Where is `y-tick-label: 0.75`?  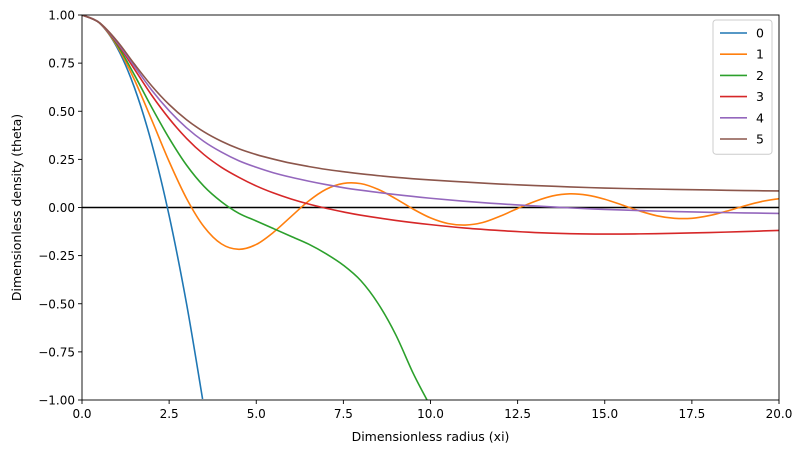
y-tick-label: 0.75 is located at coordinates (61, 64).